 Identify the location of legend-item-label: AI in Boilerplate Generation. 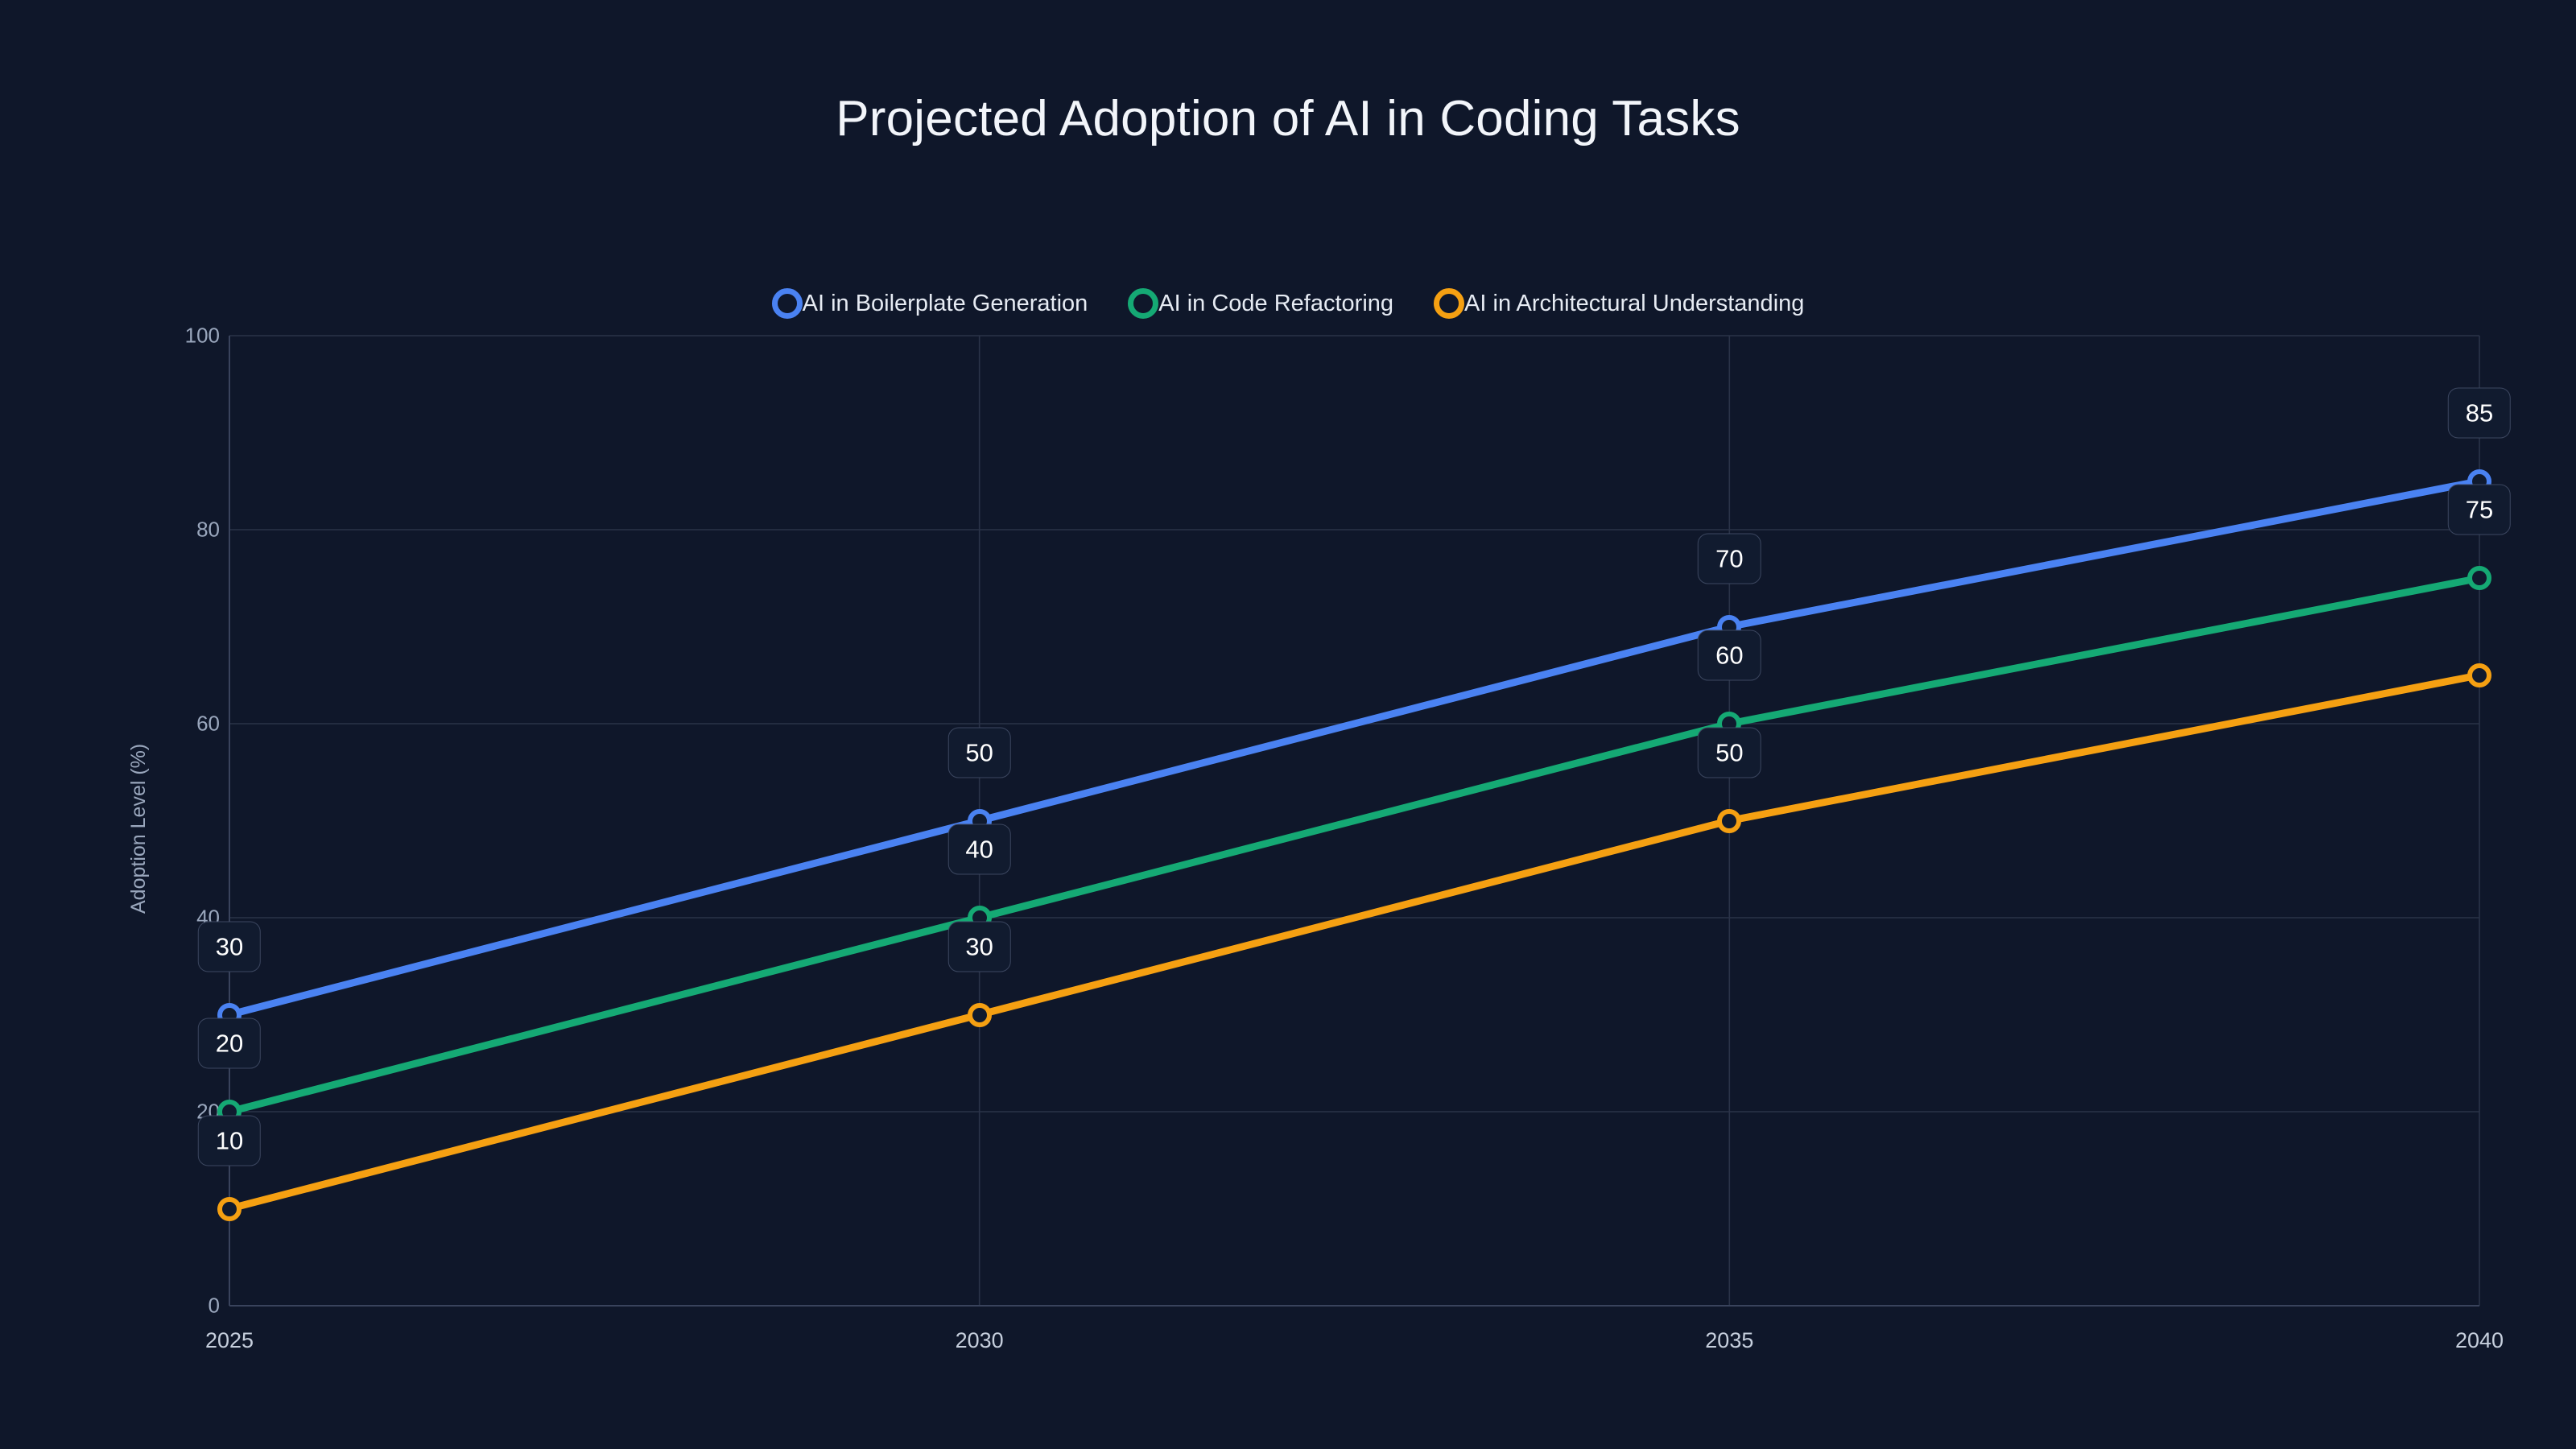
(945, 303).